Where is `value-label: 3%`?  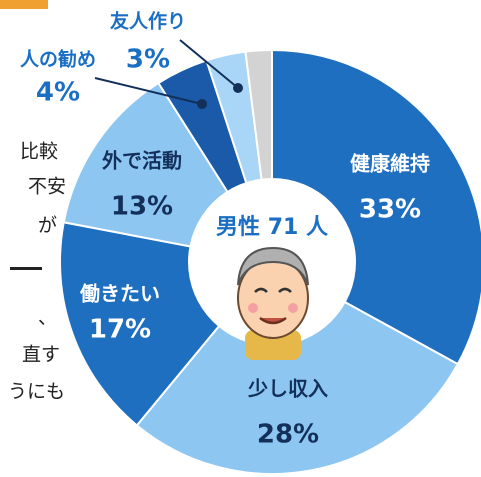
value-label: 3% is located at coordinates (148, 60).